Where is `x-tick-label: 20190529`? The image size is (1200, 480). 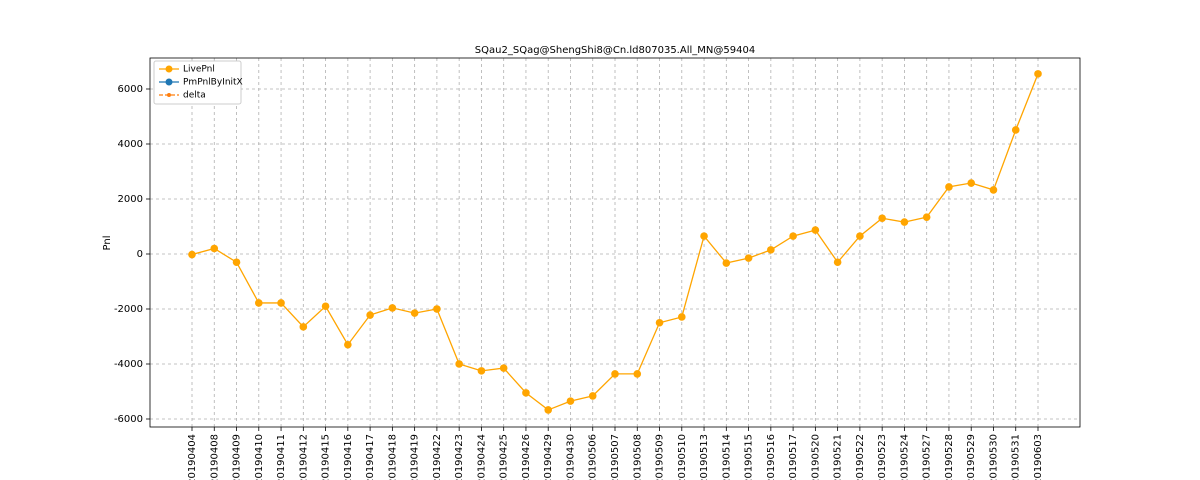 x-tick-label: 20190529 is located at coordinates (971, 457).